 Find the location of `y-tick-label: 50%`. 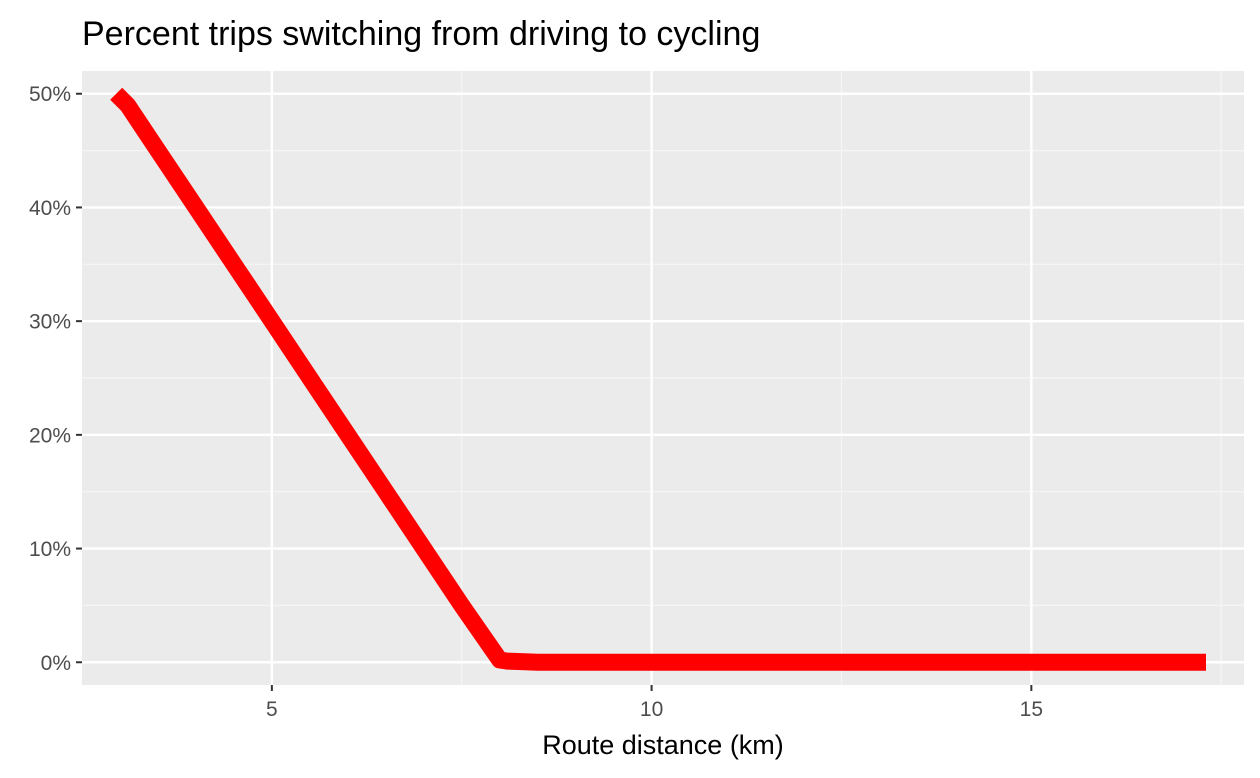

y-tick-label: 50% is located at coordinates (50, 94).